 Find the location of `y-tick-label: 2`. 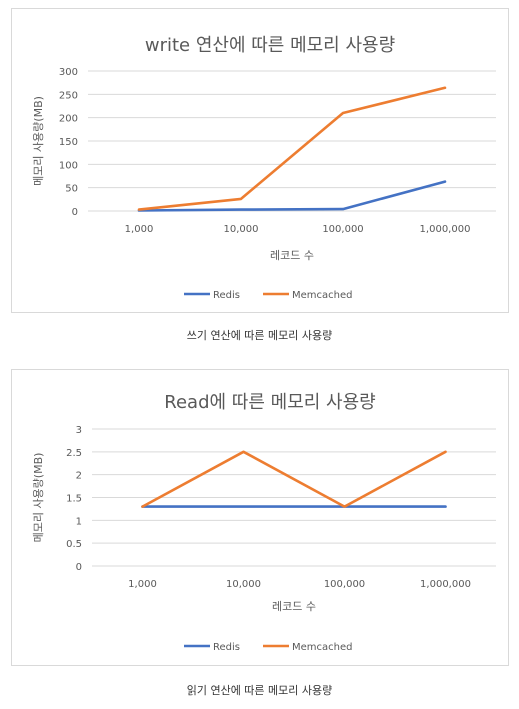

y-tick-label: 2 is located at coordinates (79, 476).